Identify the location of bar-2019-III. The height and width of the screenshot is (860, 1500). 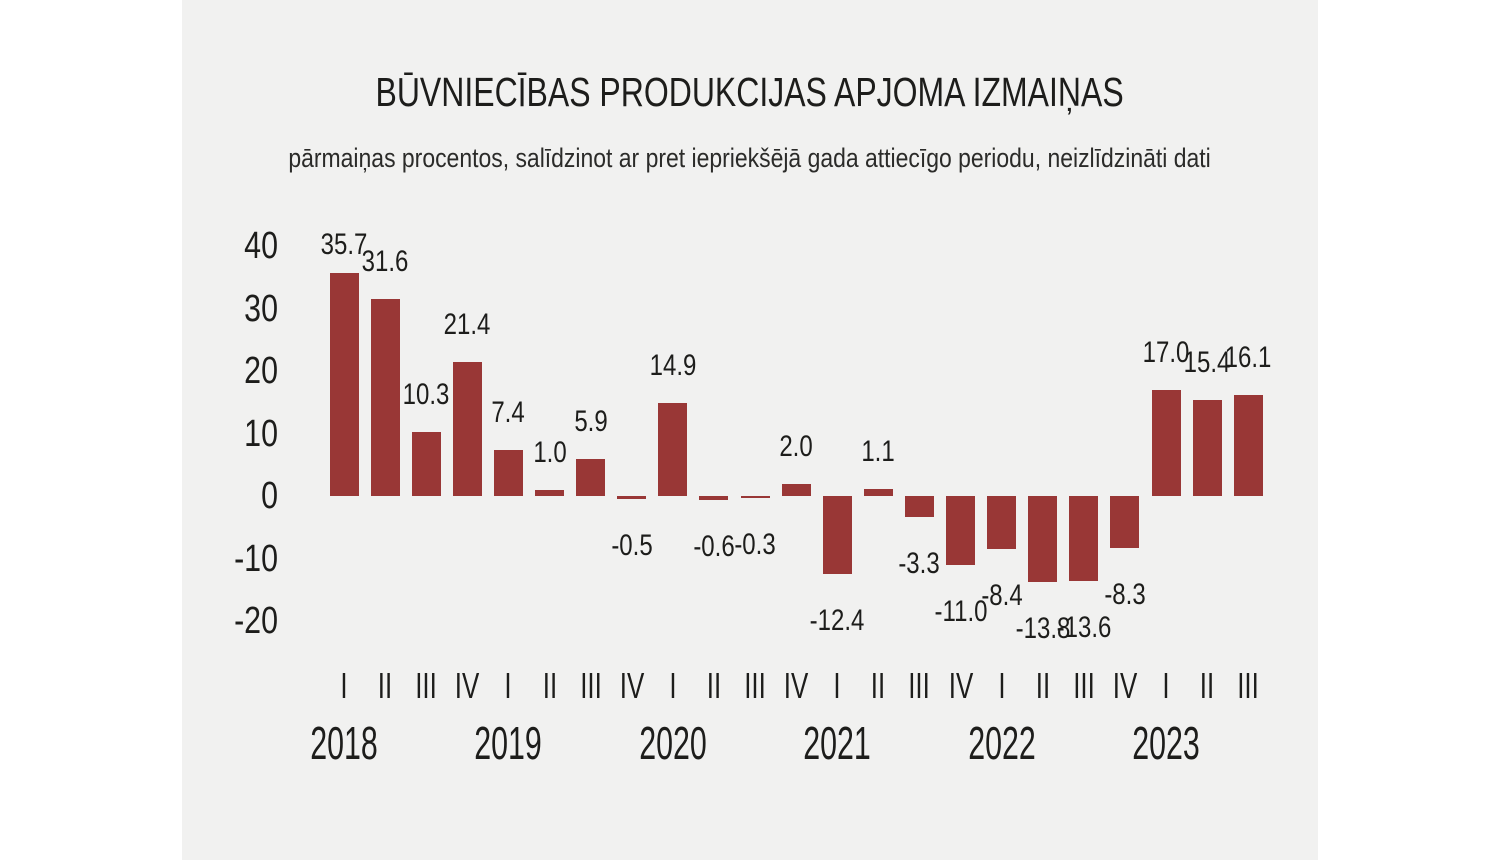
(591, 477).